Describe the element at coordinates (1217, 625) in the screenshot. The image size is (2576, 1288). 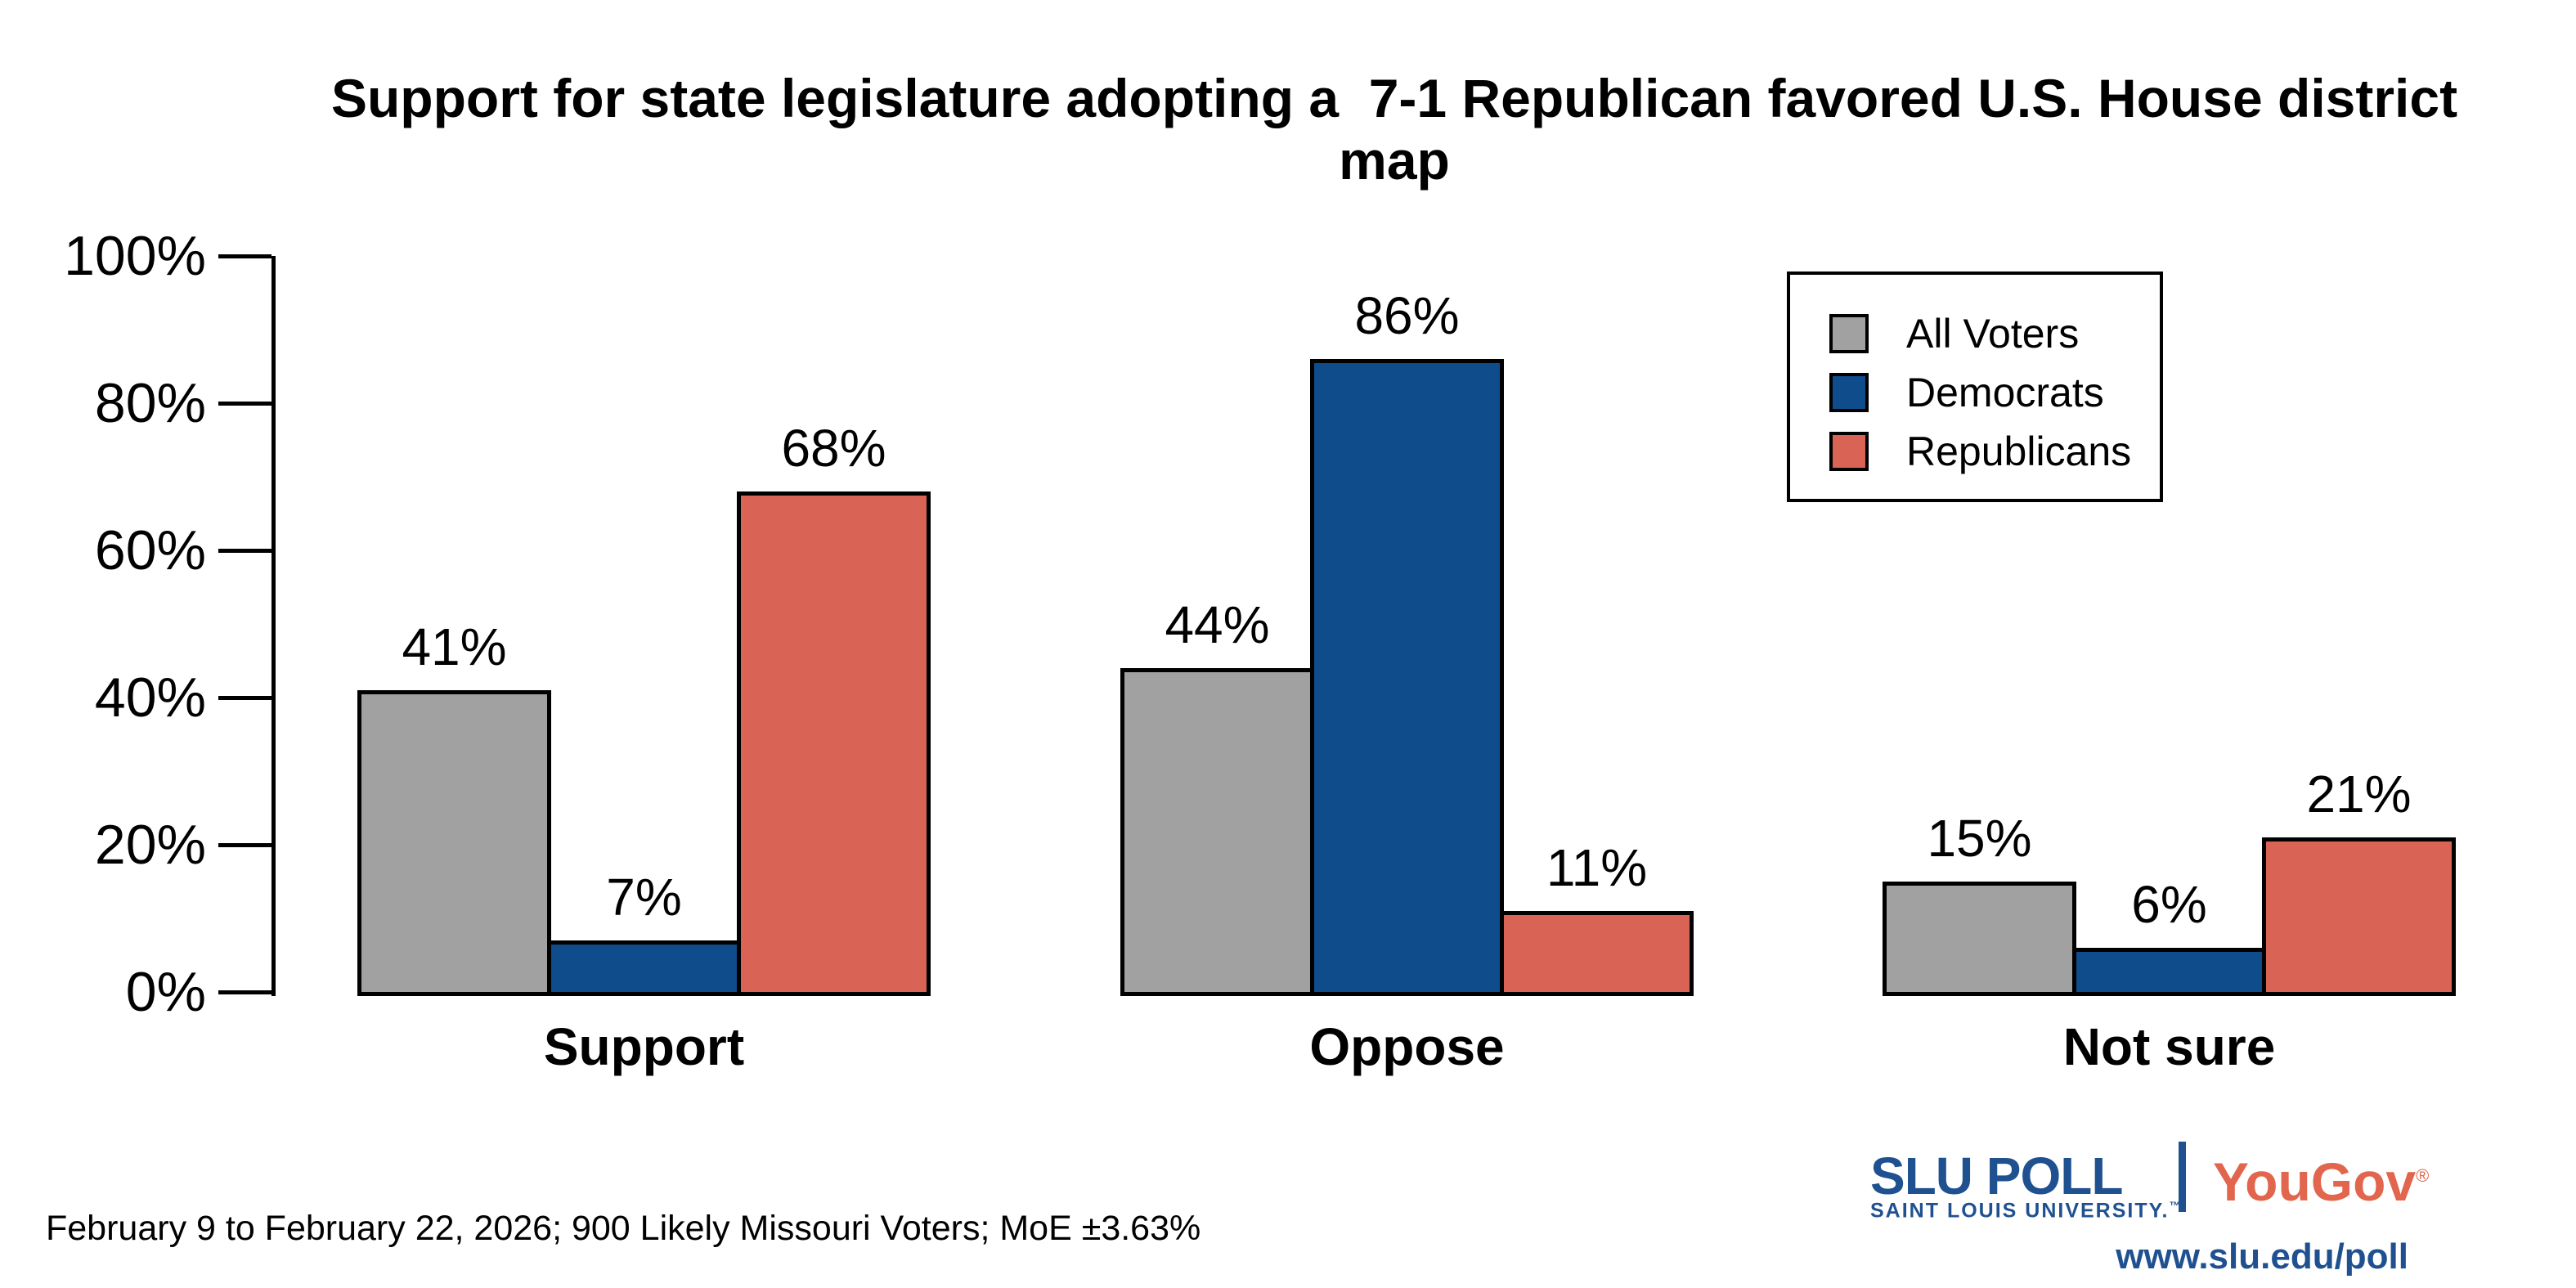
I see `bar-value-label: 44%` at that location.